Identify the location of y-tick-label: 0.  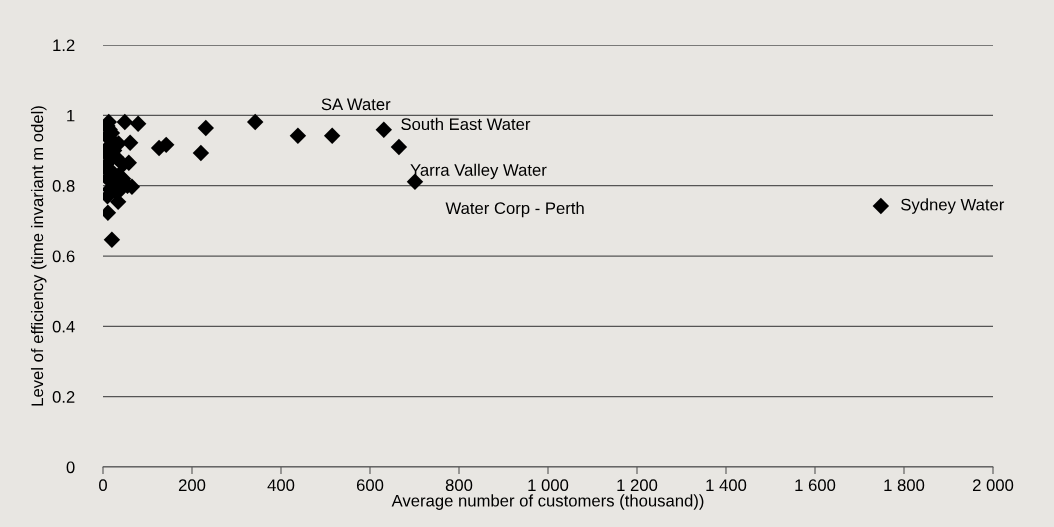
(70, 467).